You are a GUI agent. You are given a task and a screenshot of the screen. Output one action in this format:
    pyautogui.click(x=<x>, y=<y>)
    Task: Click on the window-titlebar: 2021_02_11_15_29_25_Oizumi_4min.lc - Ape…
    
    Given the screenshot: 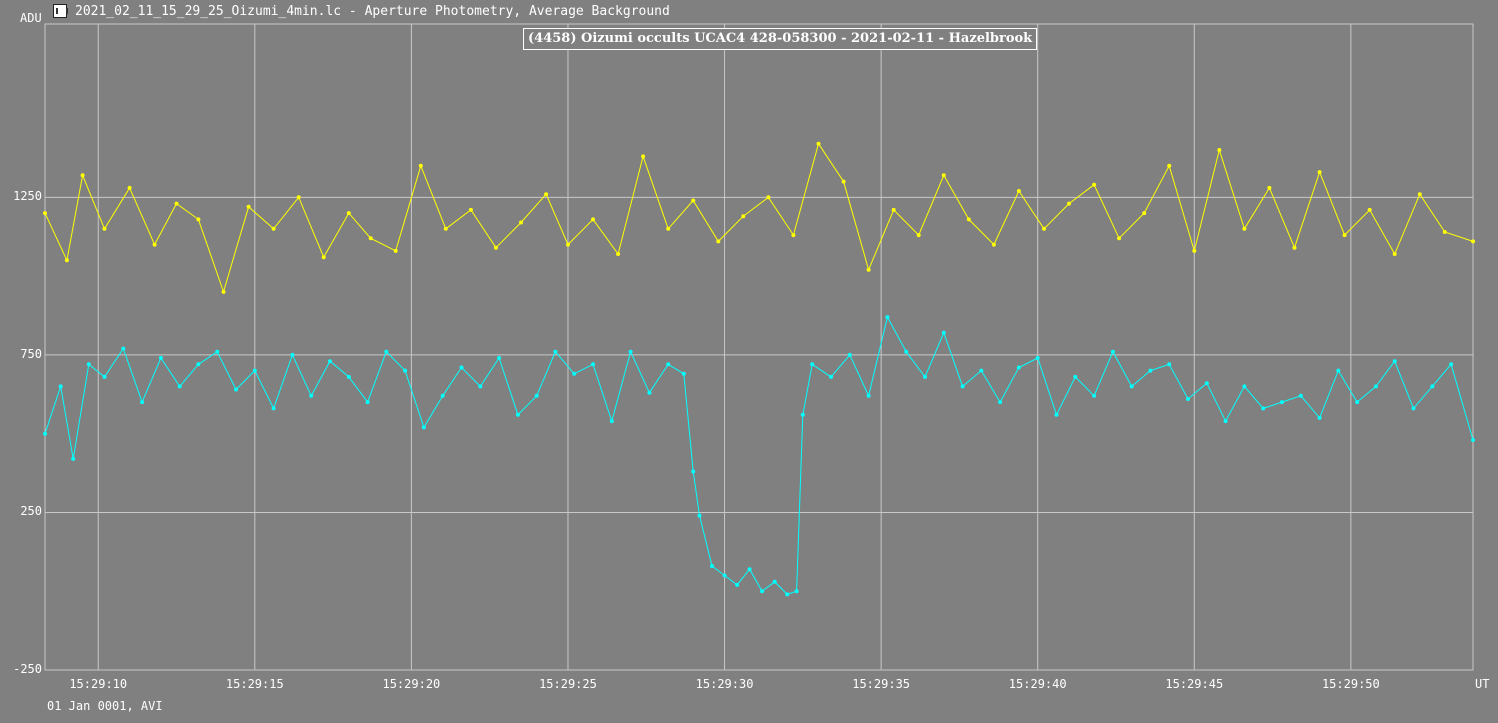 What is the action you would take?
    pyautogui.click(x=749, y=12)
    